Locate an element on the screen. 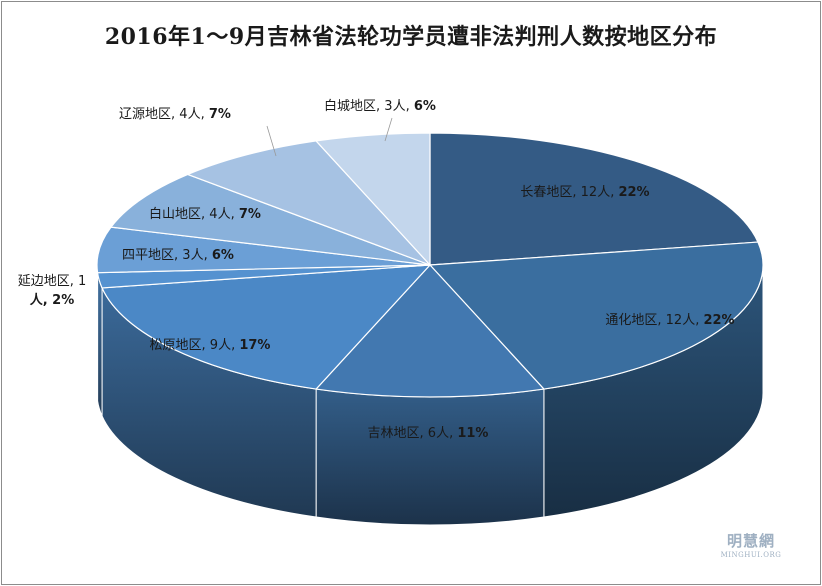 The height and width of the screenshot is (586, 822). slice-label-0: 长春地区, 12人, 22% is located at coordinates (584, 192).